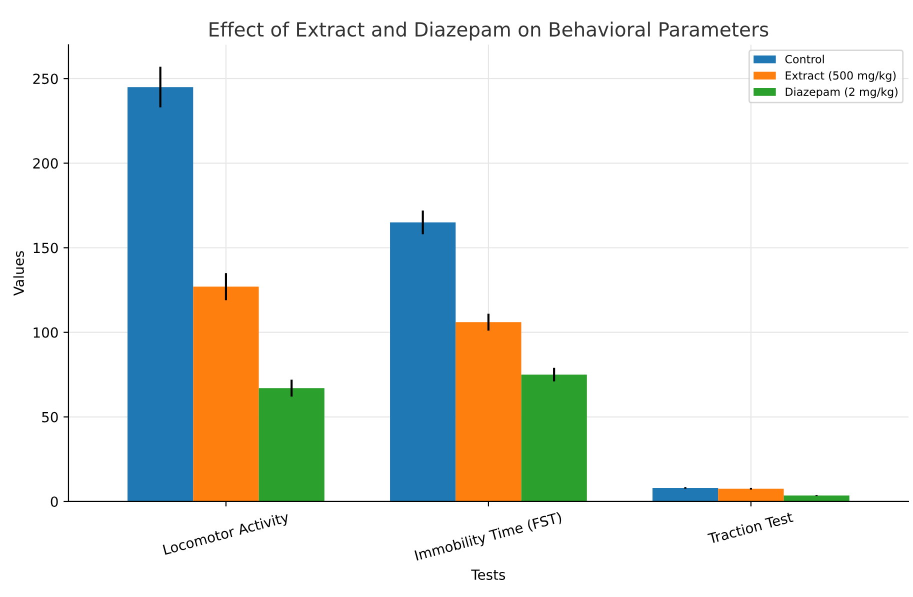  What do you see at coordinates (45, 79) in the screenshot?
I see `y-tick-label: 250` at bounding box center [45, 79].